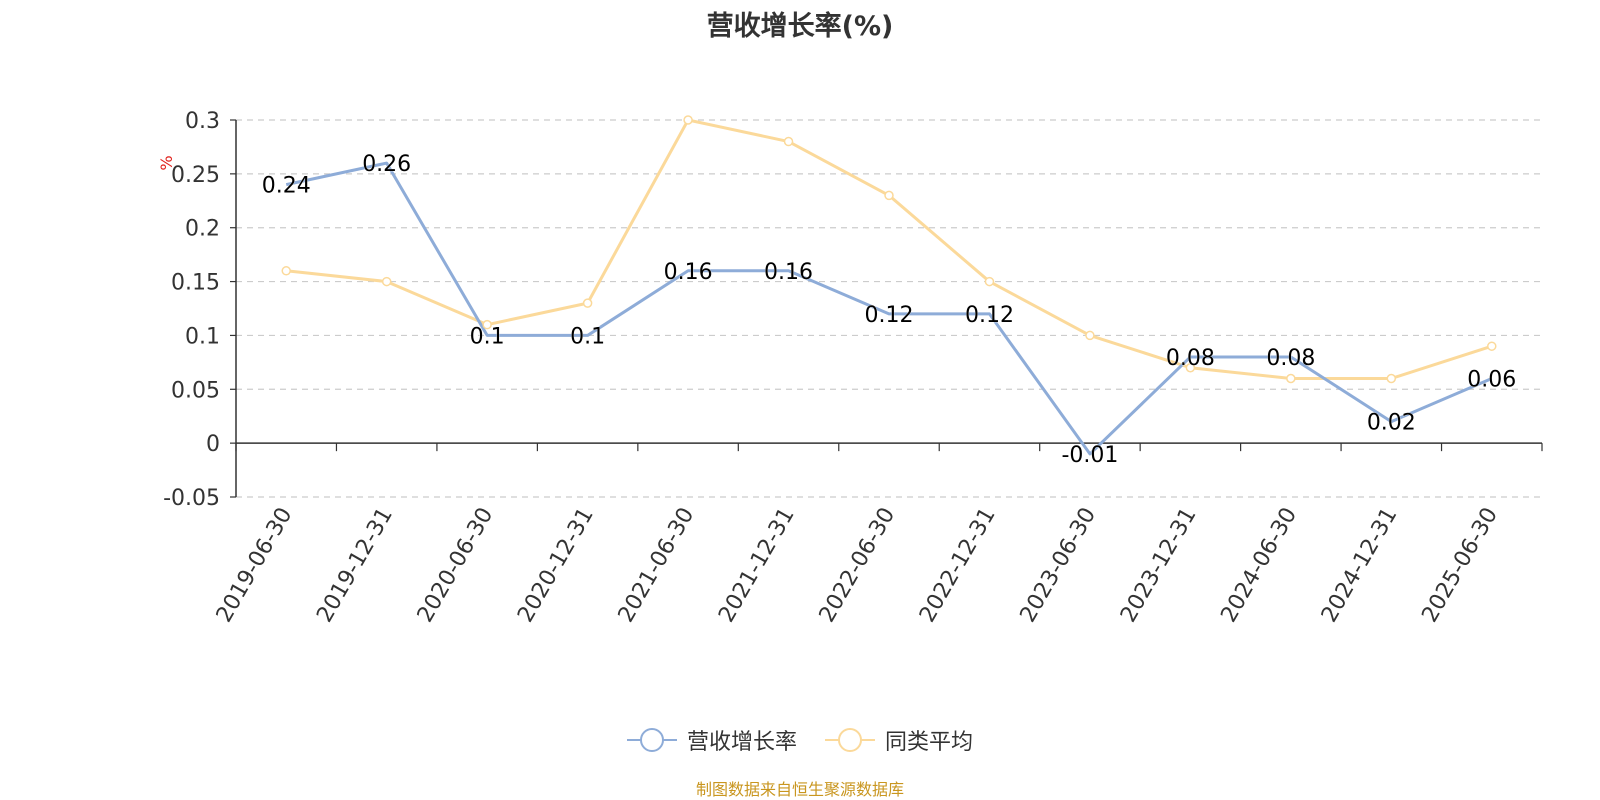 This screenshot has width=1600, height=800. Describe the element at coordinates (1059, 565) in the screenshot. I see `x-tick-label: 2023-06-30` at that location.